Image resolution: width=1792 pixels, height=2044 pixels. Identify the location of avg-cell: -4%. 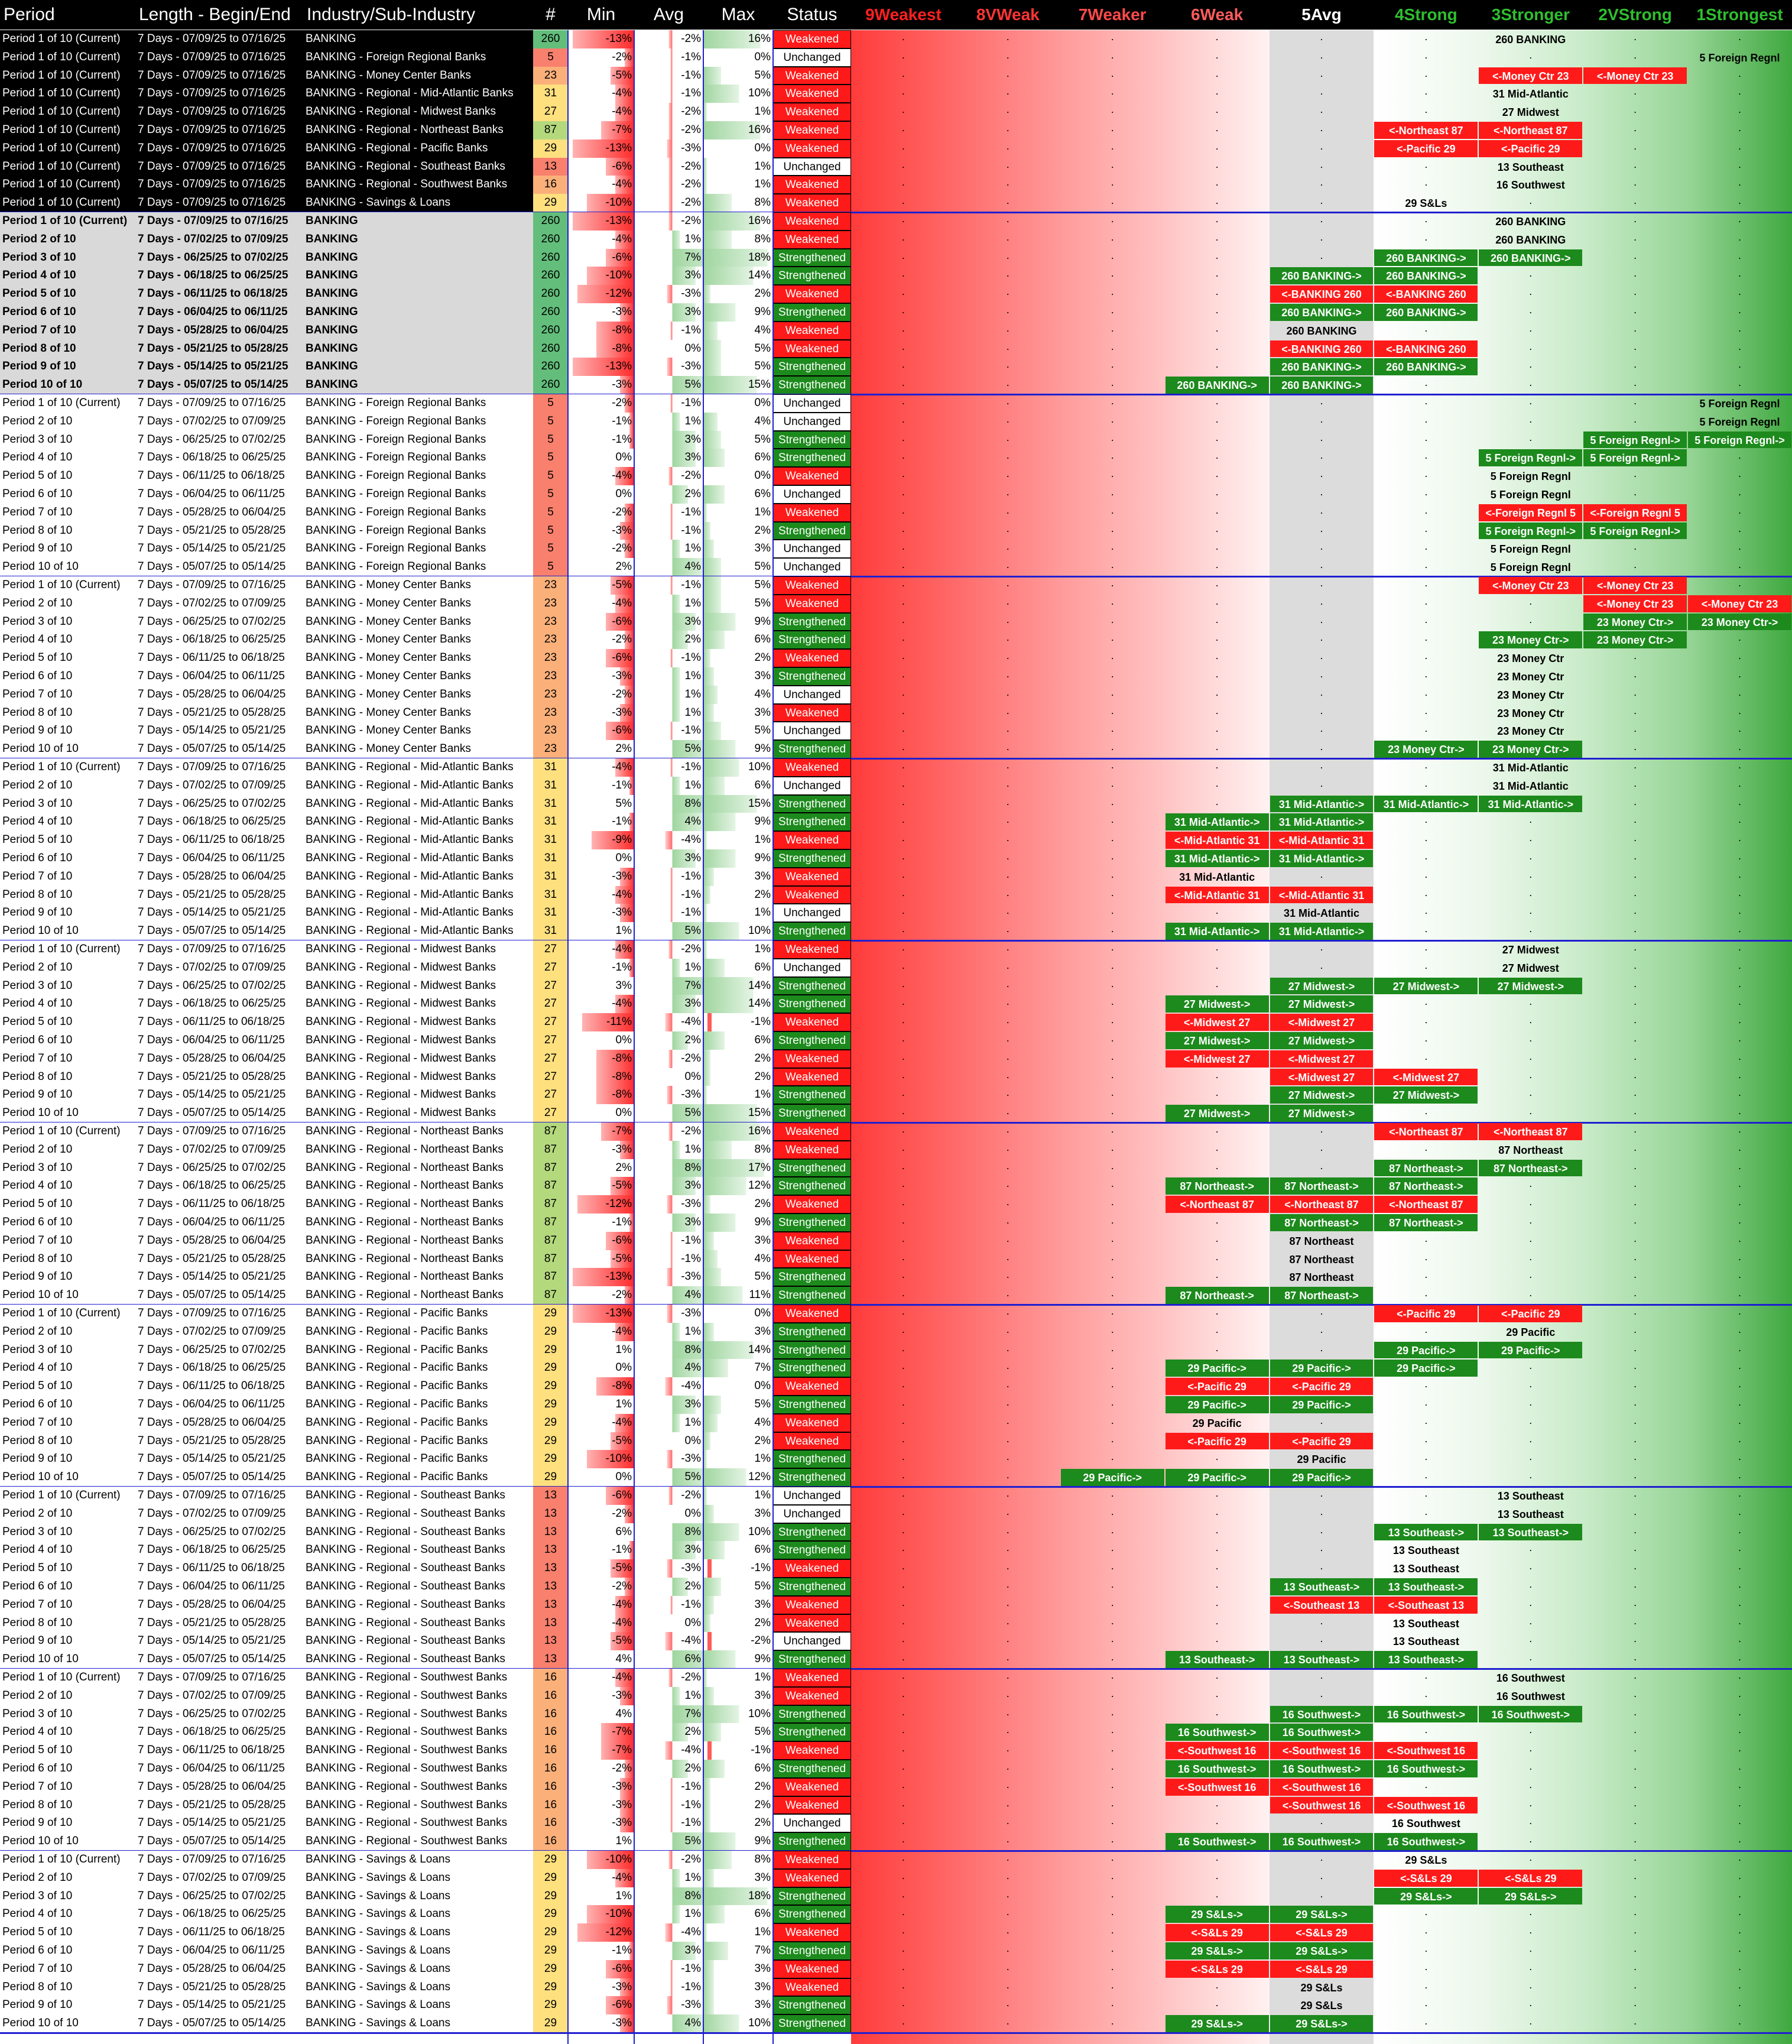
(668, 1641).